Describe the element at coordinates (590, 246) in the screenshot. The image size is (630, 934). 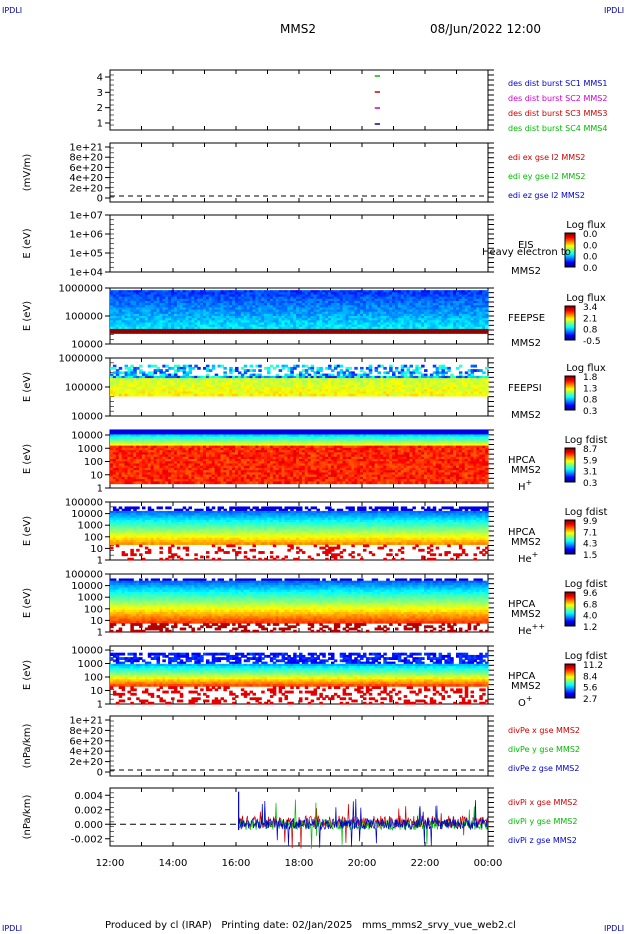
I see `colorbar-tick-label: 0.0` at that location.